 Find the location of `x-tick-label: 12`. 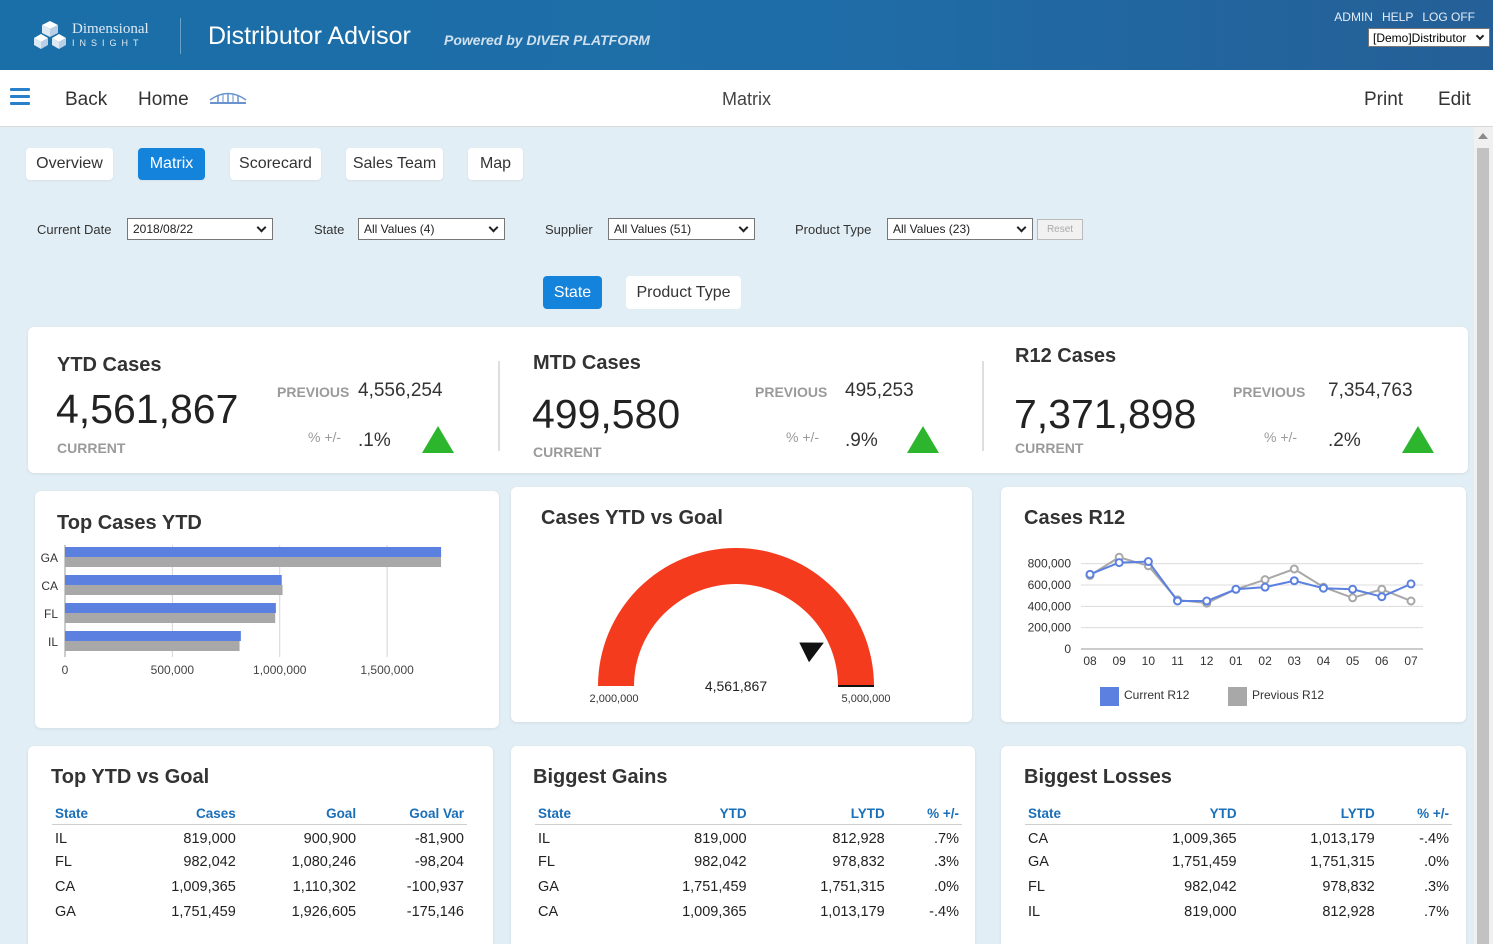

x-tick-label: 12 is located at coordinates (1207, 661).